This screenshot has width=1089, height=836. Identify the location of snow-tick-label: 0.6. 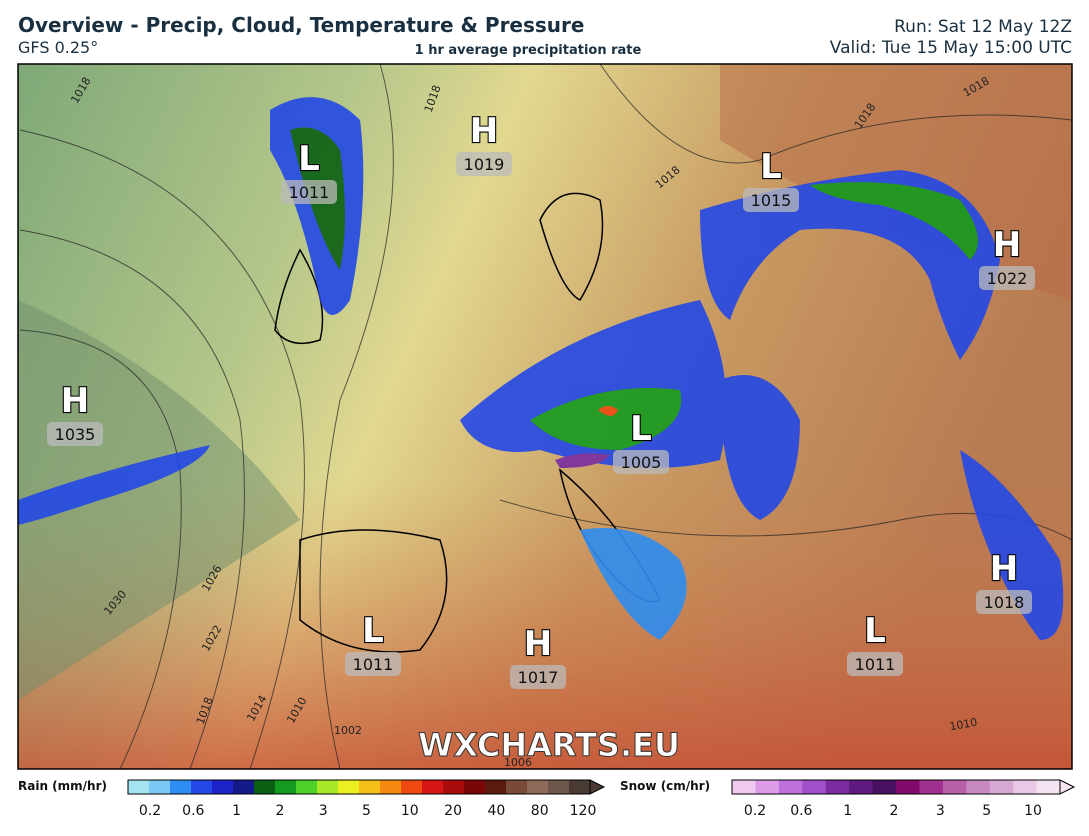
(801, 811).